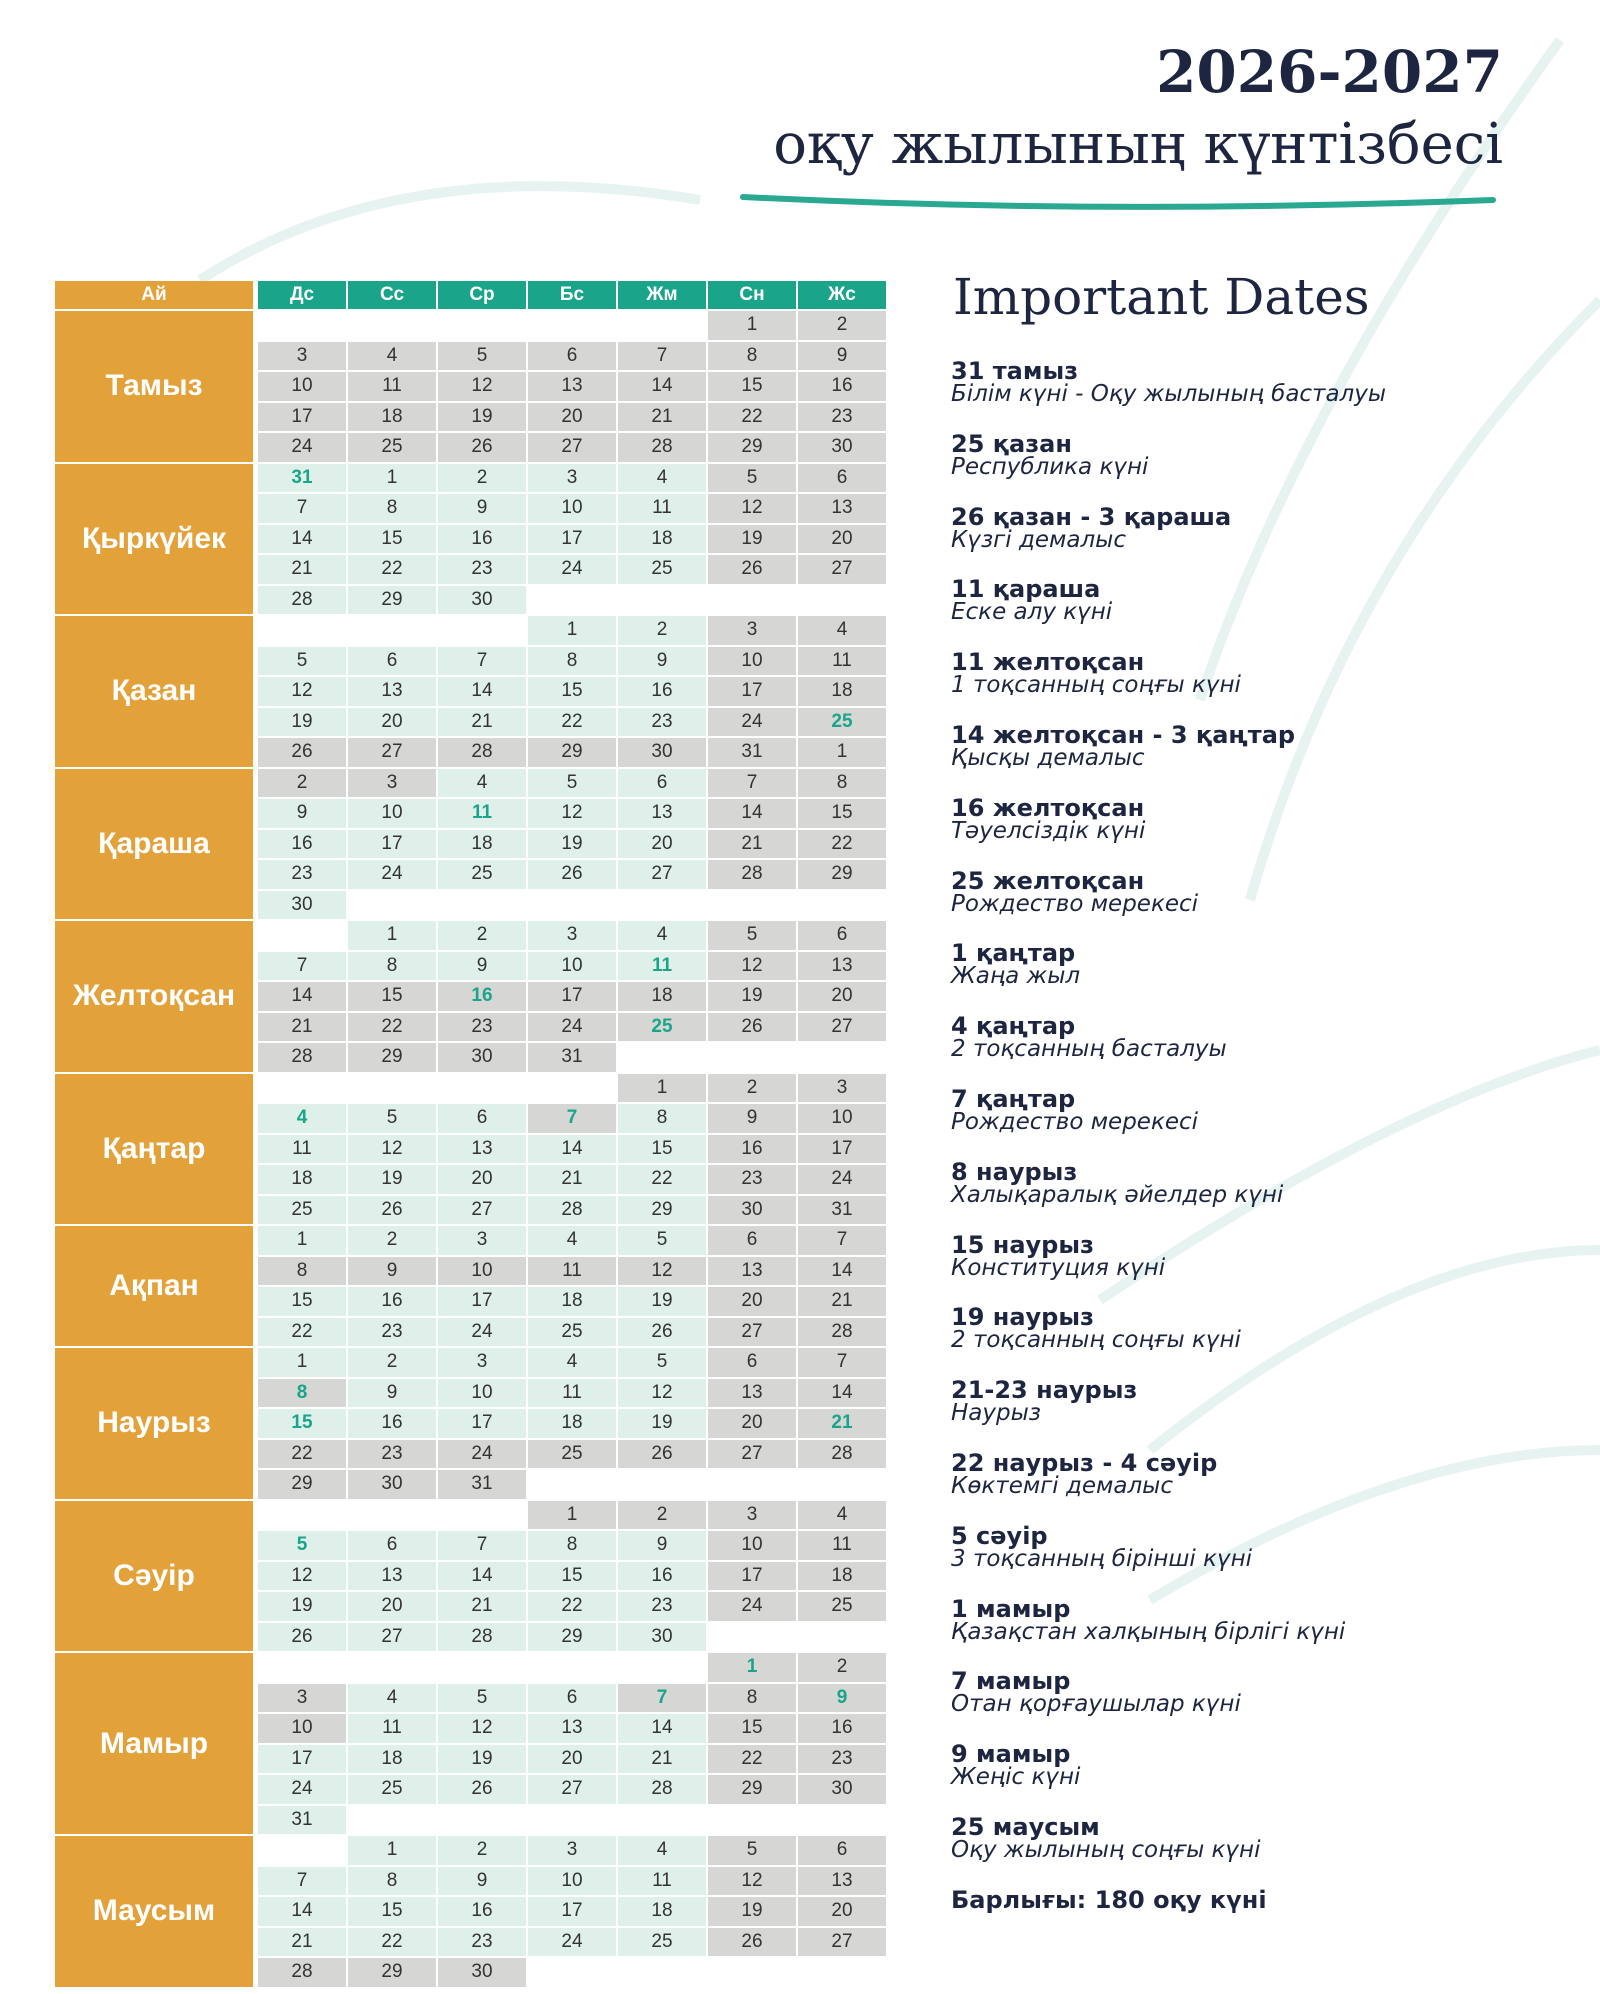 This screenshot has width=1600, height=1994. Describe the element at coordinates (1123, 735) in the screenshot. I see `event-date: 14 желтоқсан - 3 қаңтар` at that location.